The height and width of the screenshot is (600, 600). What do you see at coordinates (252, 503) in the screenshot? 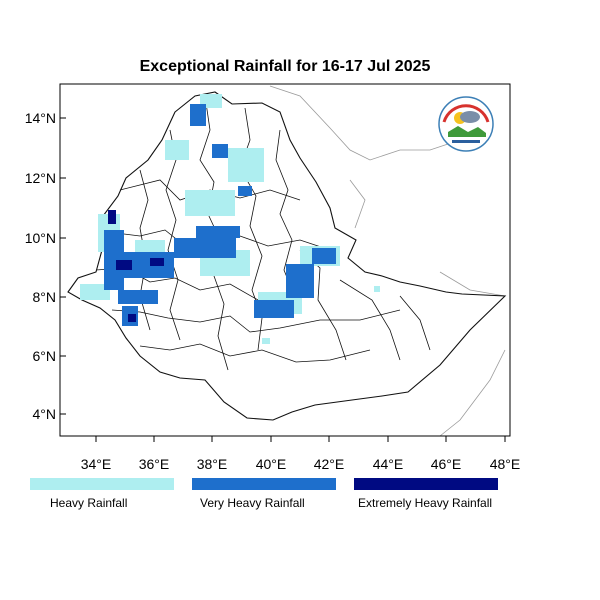
I see `legend-label-very-heavy: Very Heavy Rainfall` at bounding box center [252, 503].